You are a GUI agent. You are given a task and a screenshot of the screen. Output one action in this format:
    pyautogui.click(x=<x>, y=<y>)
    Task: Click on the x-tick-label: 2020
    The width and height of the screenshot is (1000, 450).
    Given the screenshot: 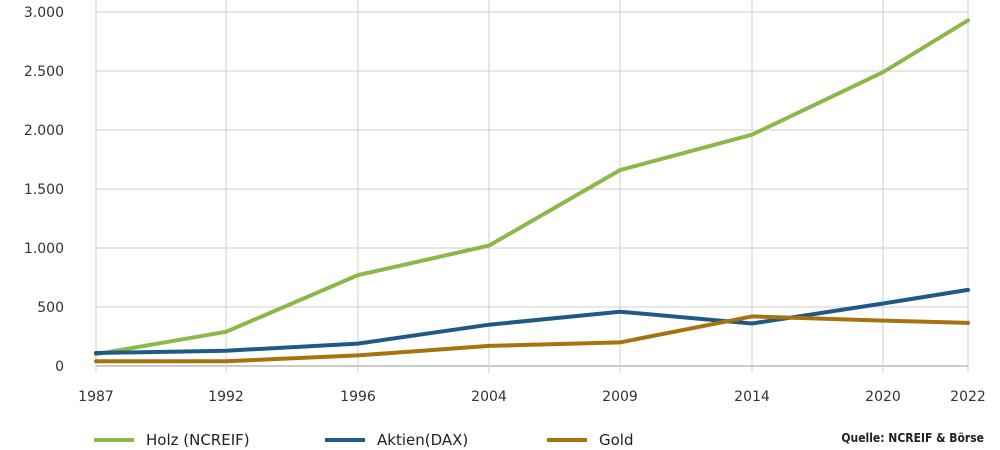 What is the action you would take?
    pyautogui.click(x=883, y=397)
    